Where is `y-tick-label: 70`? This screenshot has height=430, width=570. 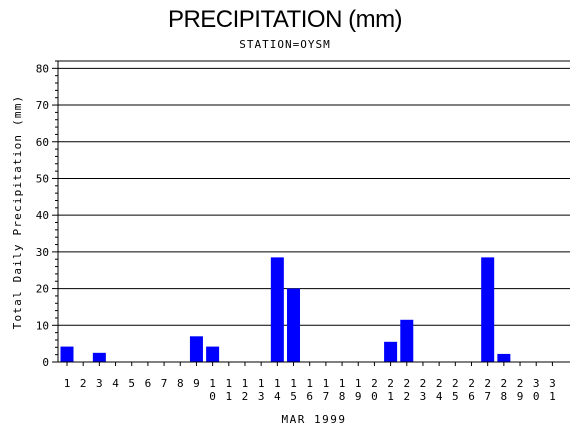
y-tick-label: 70 is located at coordinates (42, 105).